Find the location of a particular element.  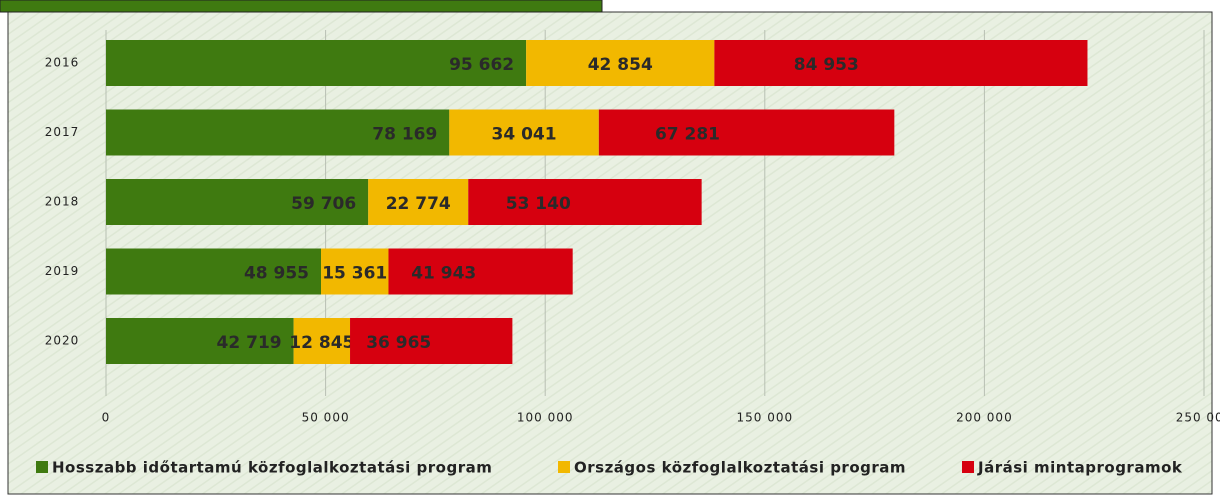

value-label: 59 706 is located at coordinates (323, 204).